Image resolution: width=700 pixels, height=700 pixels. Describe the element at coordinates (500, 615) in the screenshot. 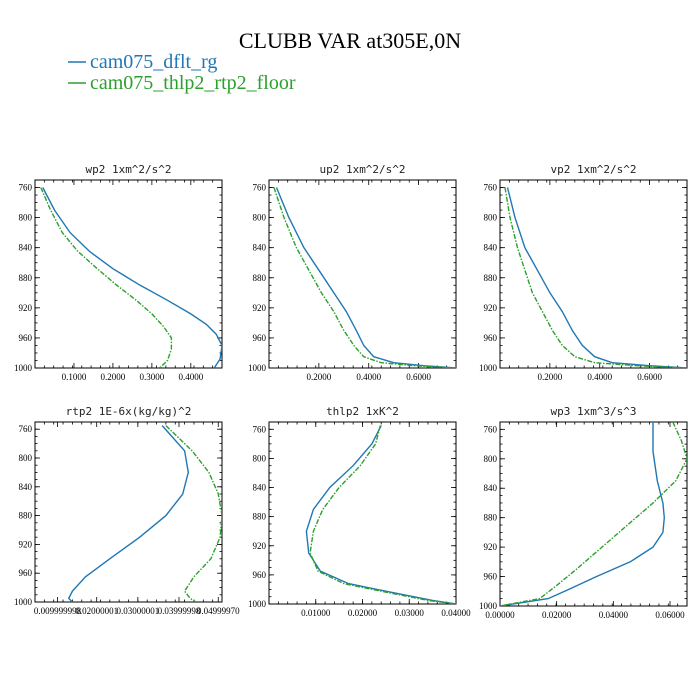

I see `xtick-label: 0.00000` at that location.